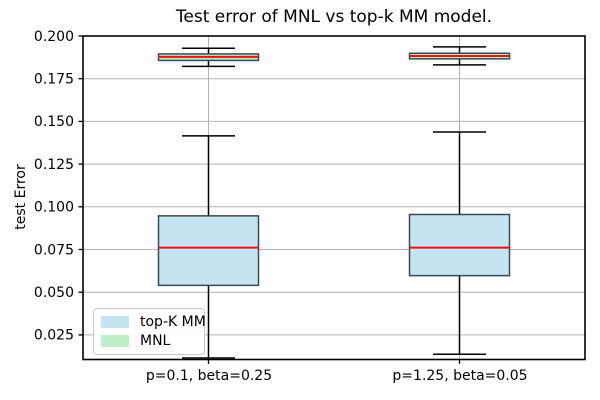 This screenshot has width=600, height=400. I want to click on y-tick-label: 0.100, so click(54, 208).